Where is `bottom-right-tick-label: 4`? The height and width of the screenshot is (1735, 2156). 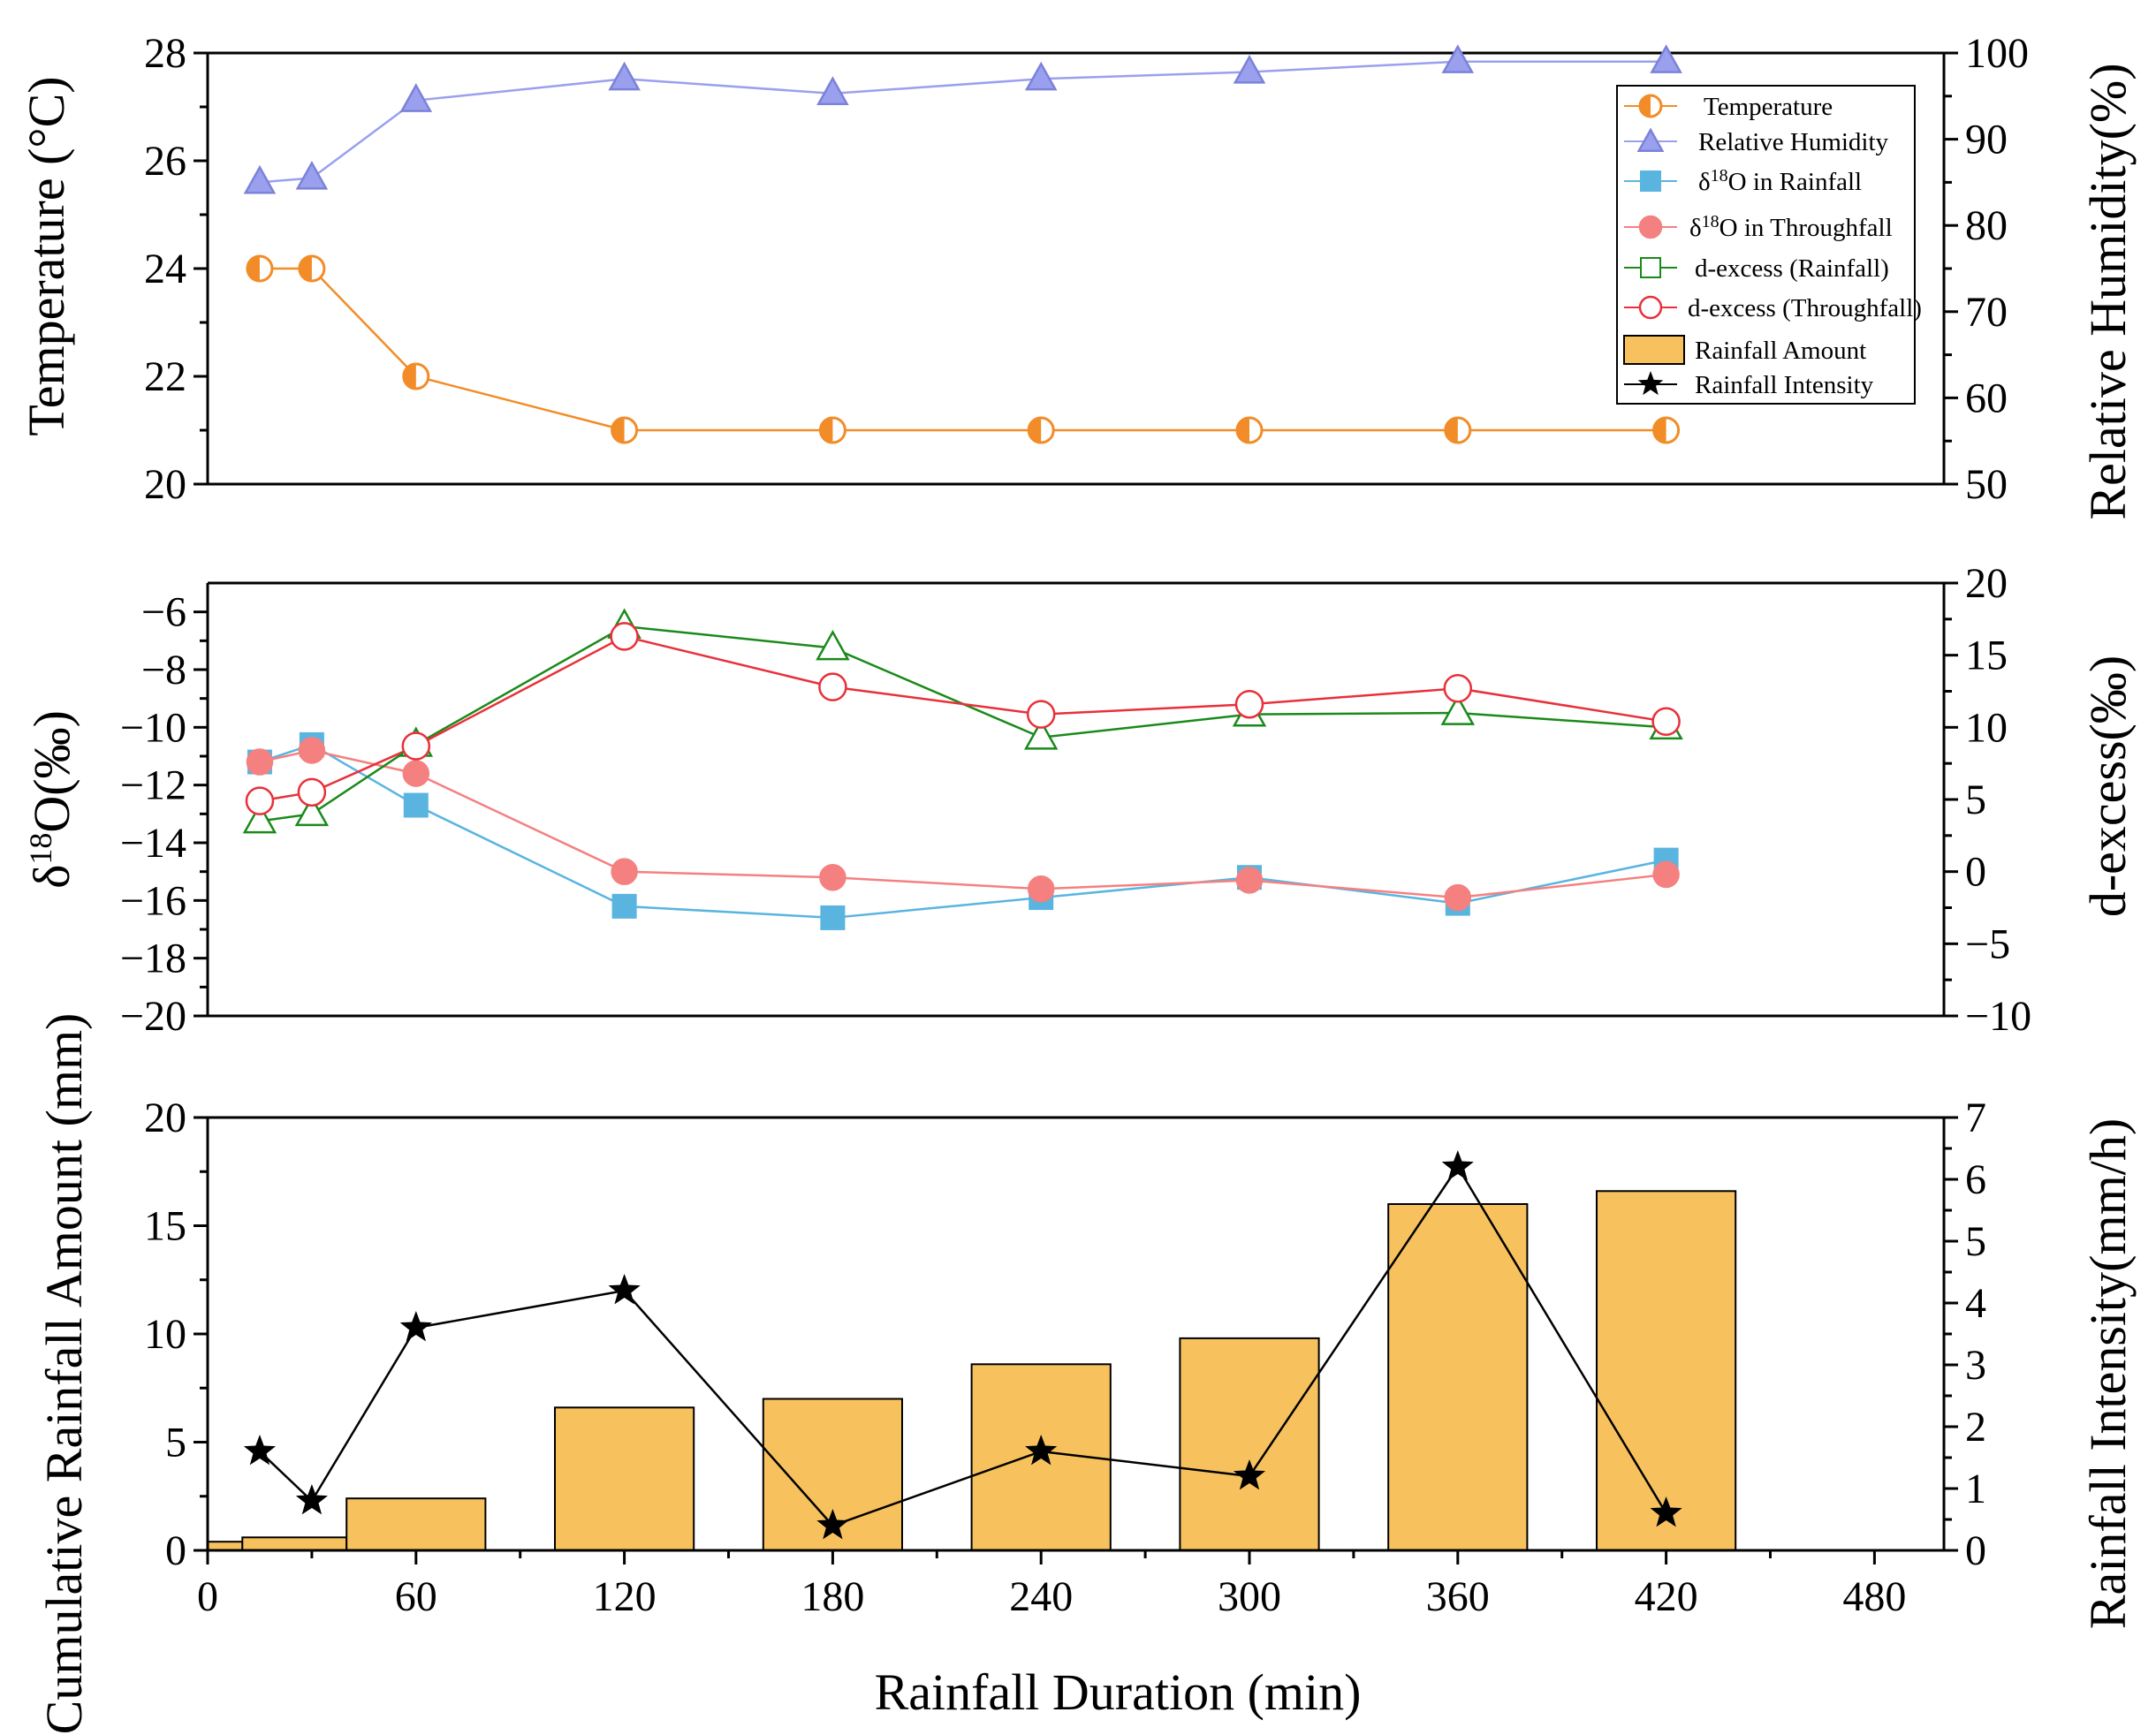
bottom-right-tick-label: 4 is located at coordinates (1975, 1303).